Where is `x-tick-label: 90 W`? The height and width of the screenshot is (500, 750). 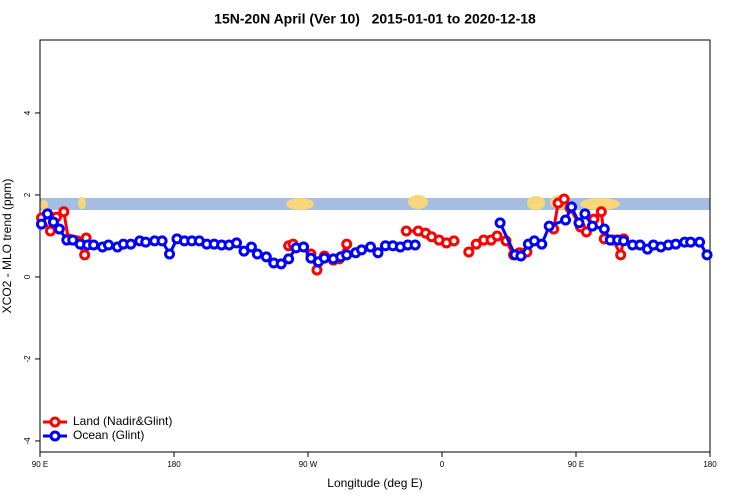
x-tick-label: 90 W is located at coordinates (308, 464).